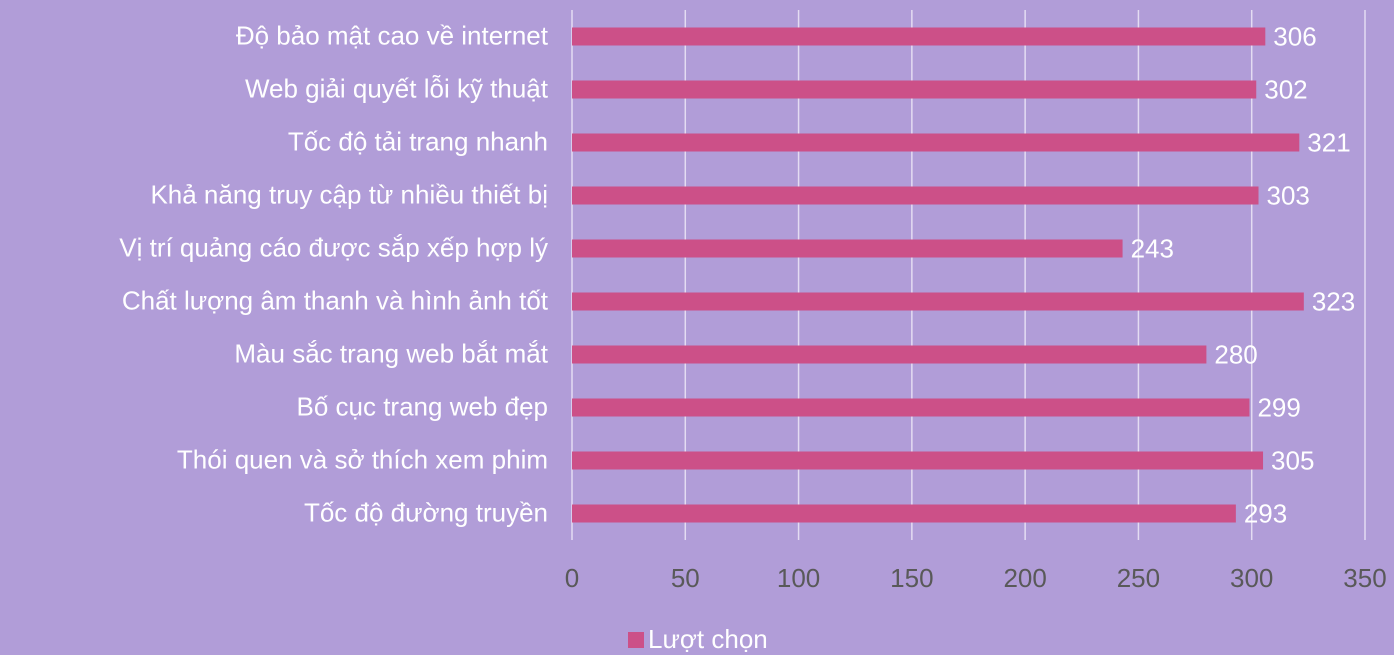 The image size is (1394, 655). Describe the element at coordinates (1278, 407) in the screenshot. I see `data-label: 299` at that location.